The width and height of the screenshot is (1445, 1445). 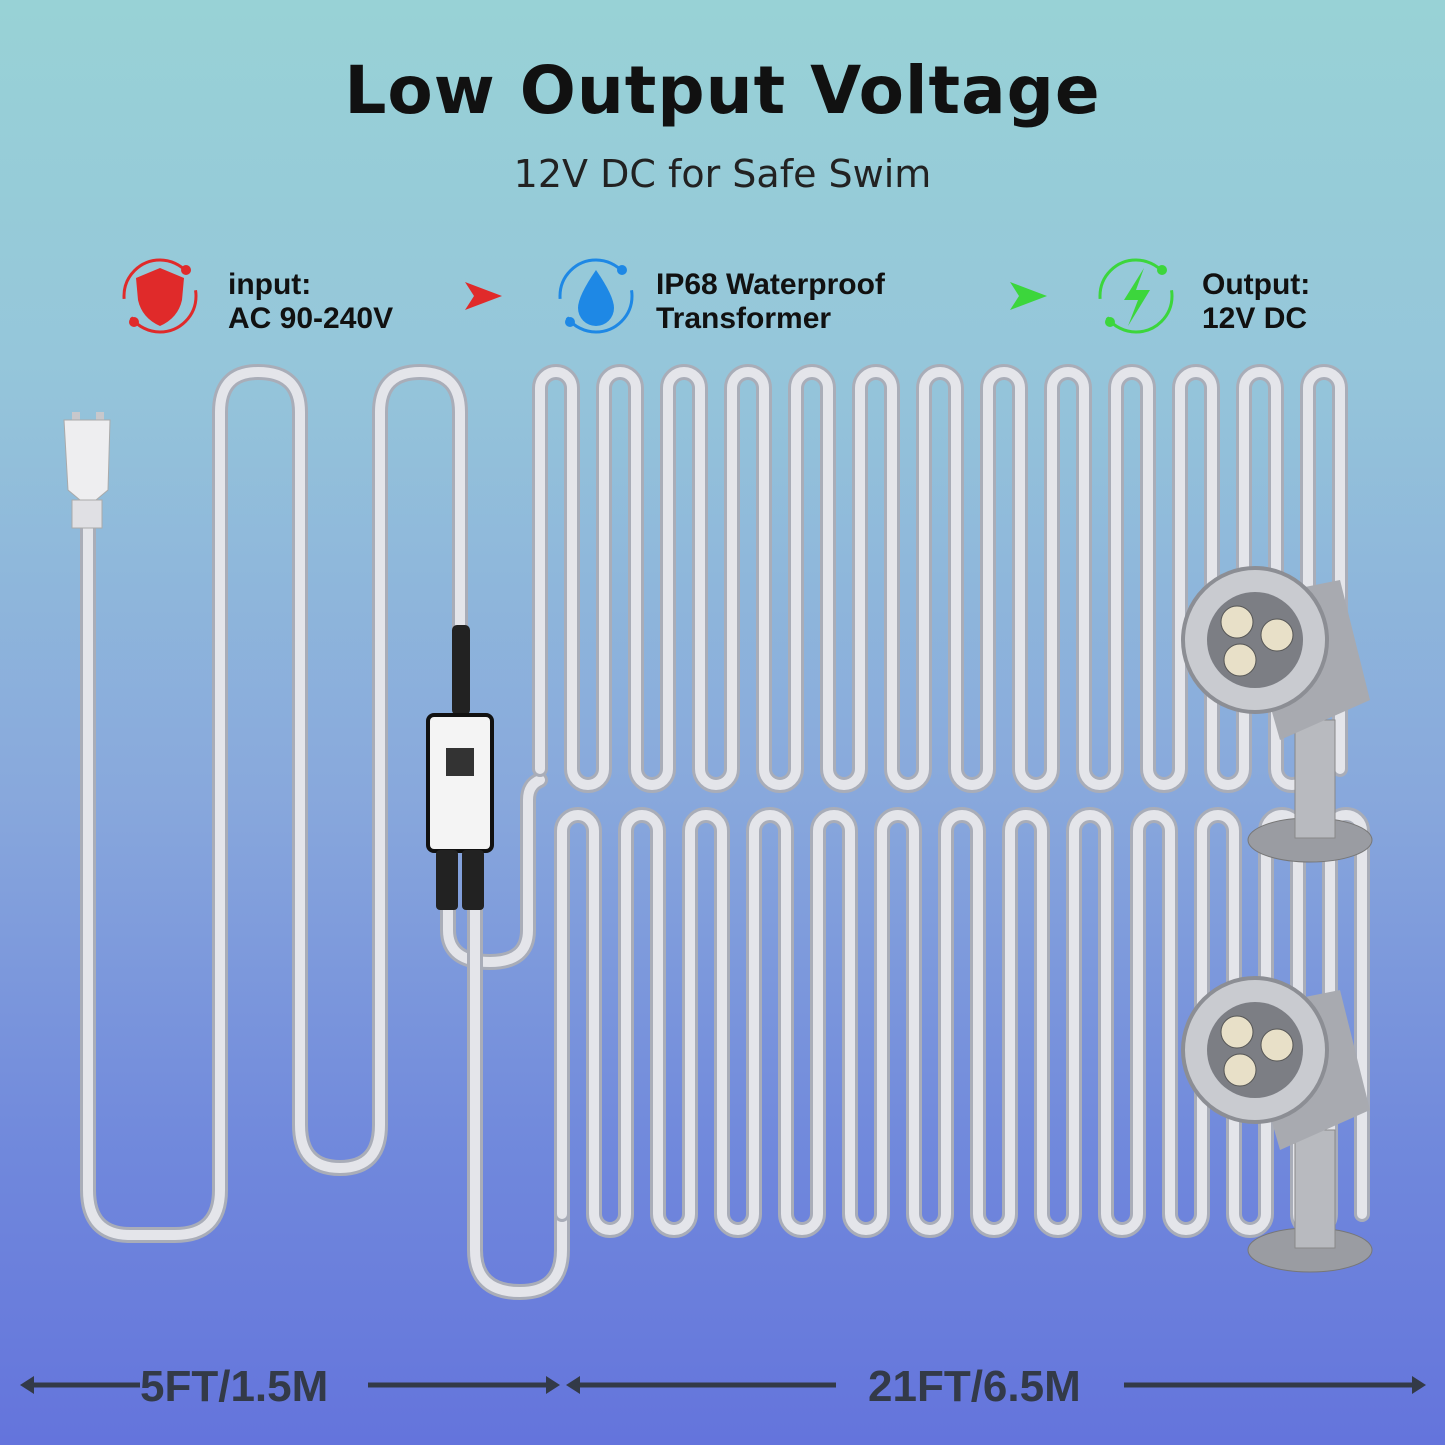 I want to click on lightning-icon, so click(x=1136, y=296).